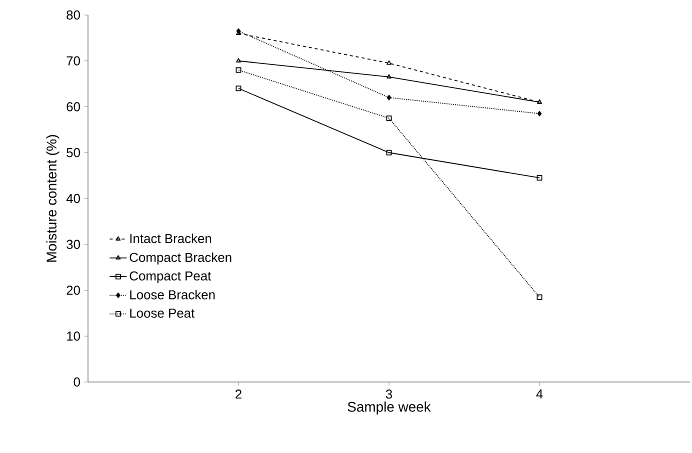 Image resolution: width=692 pixels, height=453 pixels. Describe the element at coordinates (53, 198) in the screenshot. I see `y-axis-title: Moisture content (%)` at that location.